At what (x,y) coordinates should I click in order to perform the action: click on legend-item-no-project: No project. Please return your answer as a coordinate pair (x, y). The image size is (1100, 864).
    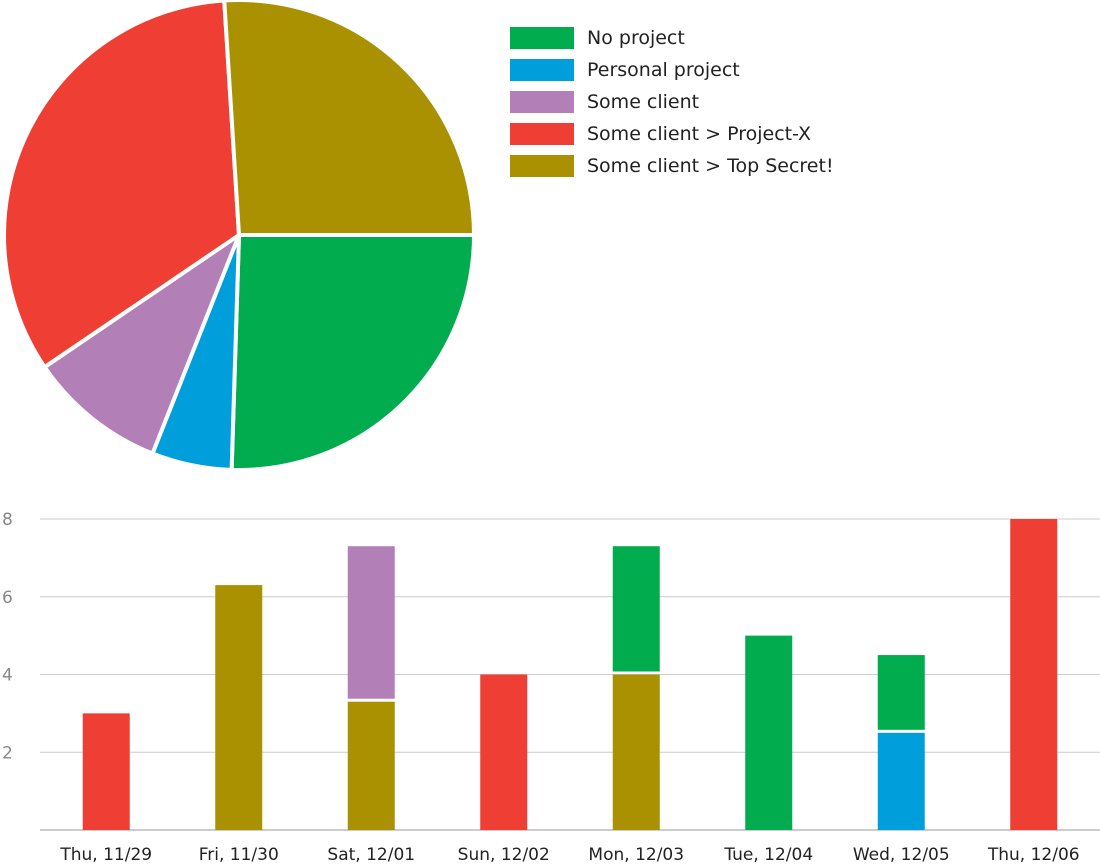
    Looking at the image, I should click on (672, 38).